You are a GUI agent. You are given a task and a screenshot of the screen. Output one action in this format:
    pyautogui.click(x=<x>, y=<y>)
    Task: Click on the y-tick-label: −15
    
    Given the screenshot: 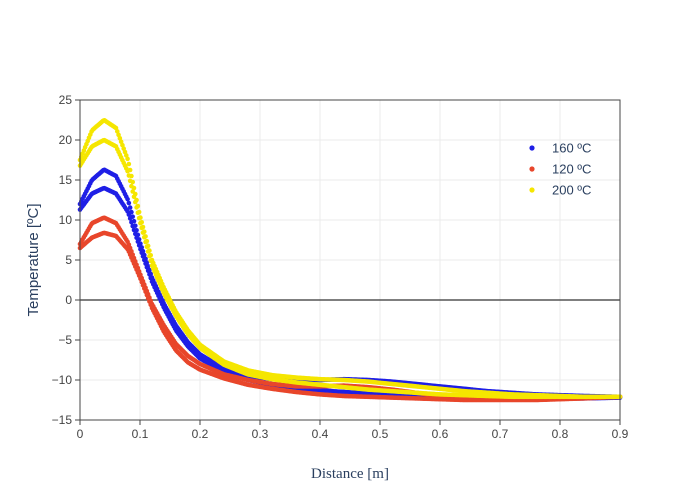 What is the action you would take?
    pyautogui.click(x=62, y=420)
    